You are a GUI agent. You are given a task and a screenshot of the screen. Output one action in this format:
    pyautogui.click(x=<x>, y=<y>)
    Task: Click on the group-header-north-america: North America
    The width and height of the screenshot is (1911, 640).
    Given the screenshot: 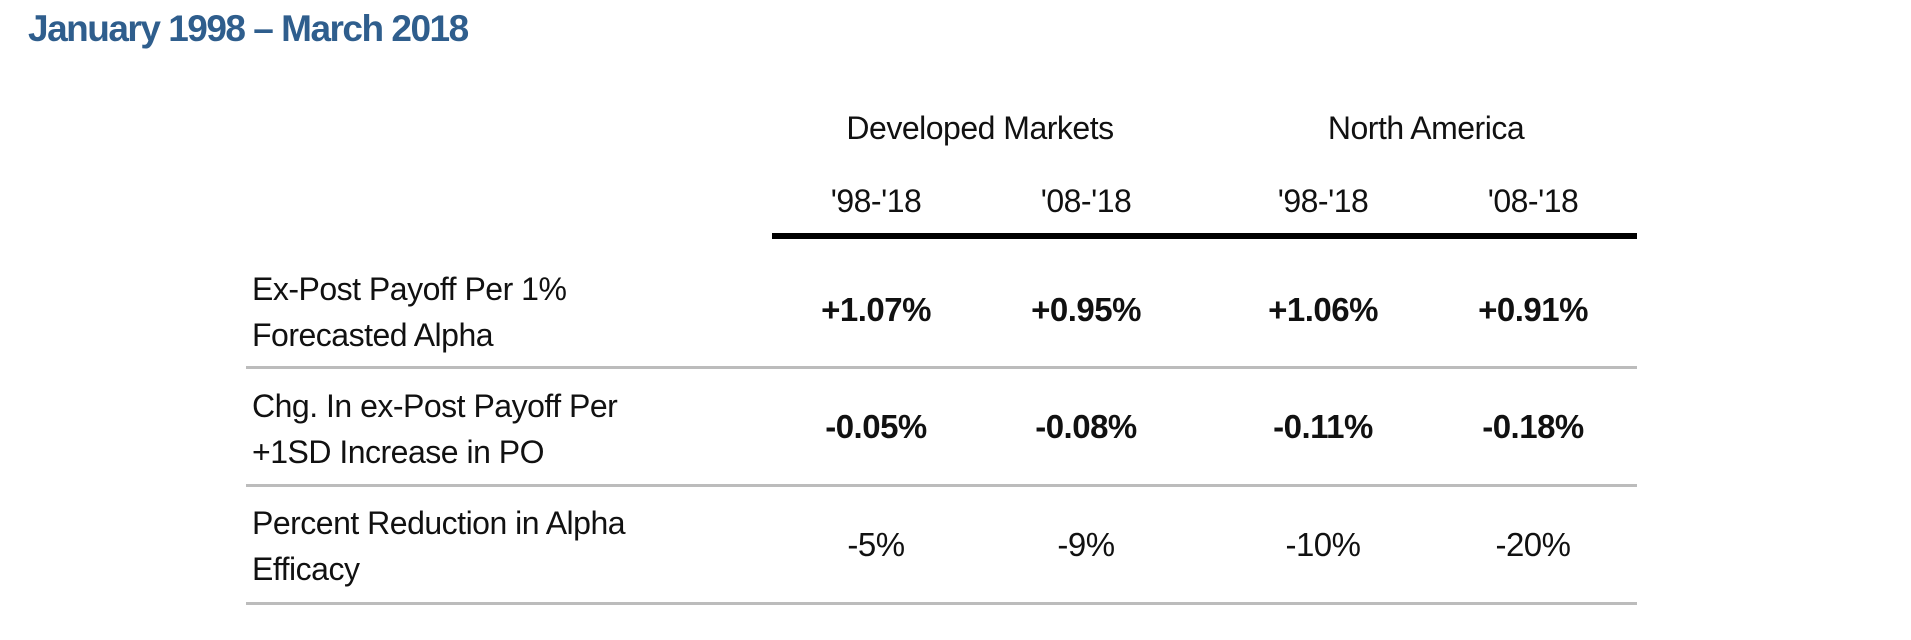 What is the action you would take?
    pyautogui.click(x=1426, y=128)
    